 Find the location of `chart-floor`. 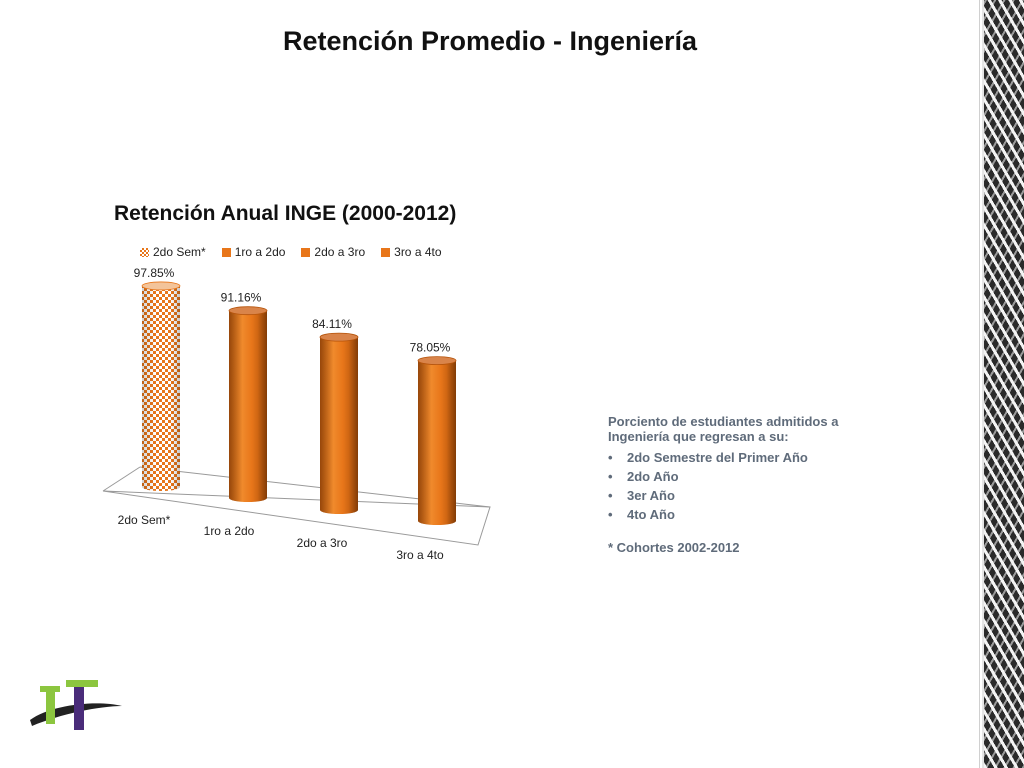

chart-floor is located at coordinates (296, 518).